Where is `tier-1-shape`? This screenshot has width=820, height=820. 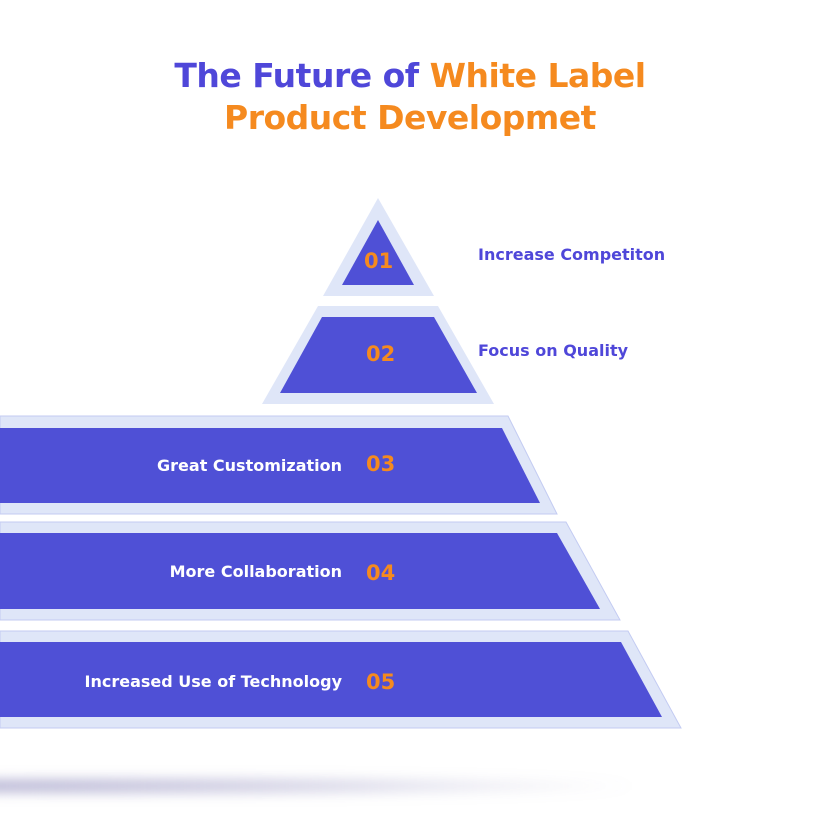
tier-1-shape is located at coordinates (378, 247).